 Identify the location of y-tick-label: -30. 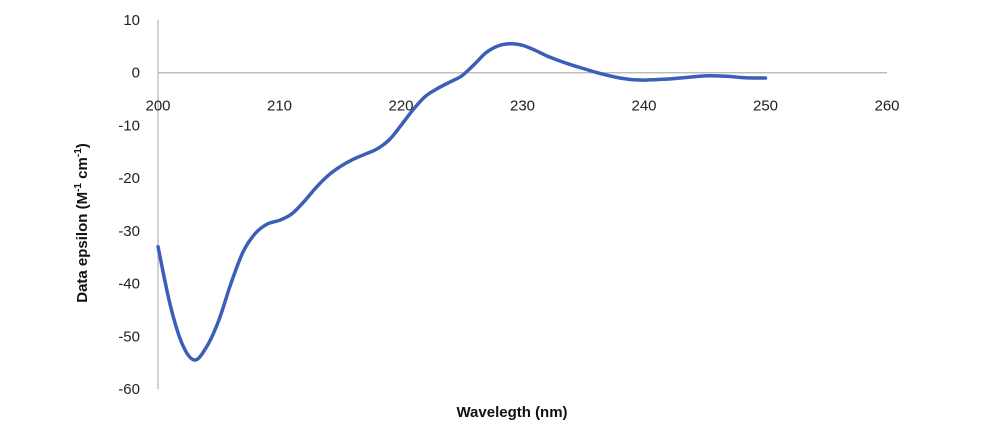
(129, 231).